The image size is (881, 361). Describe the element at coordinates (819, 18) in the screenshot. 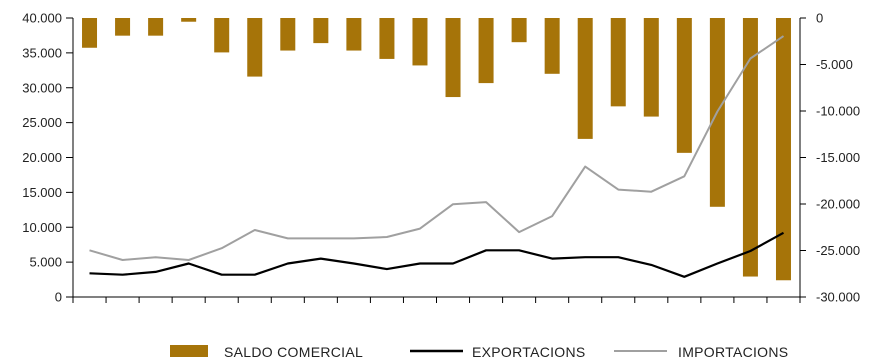

I see `right-tick-label: 0` at that location.